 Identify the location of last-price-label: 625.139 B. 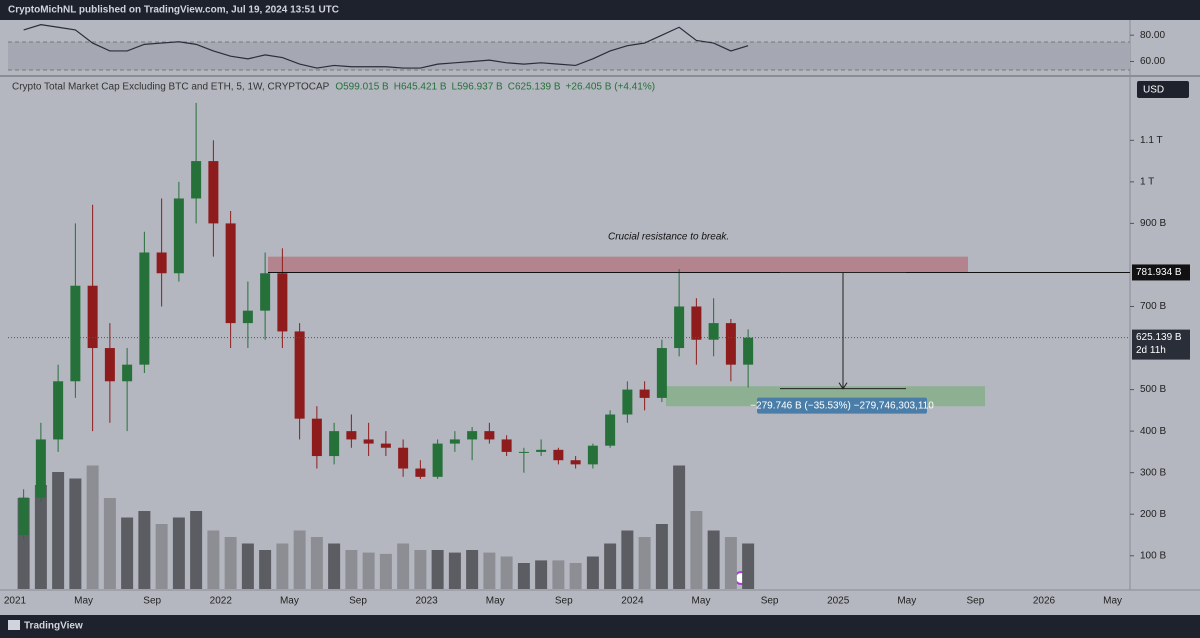
(1159, 337).